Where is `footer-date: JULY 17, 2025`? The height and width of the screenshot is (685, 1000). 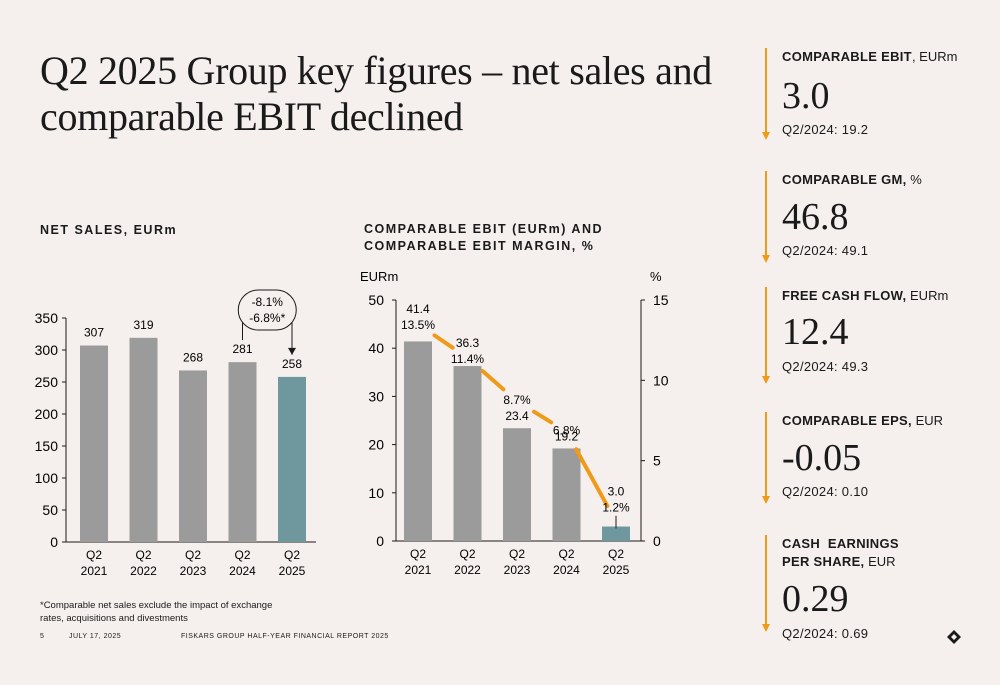
footer-date: JULY 17, 2025 is located at coordinates (95, 636).